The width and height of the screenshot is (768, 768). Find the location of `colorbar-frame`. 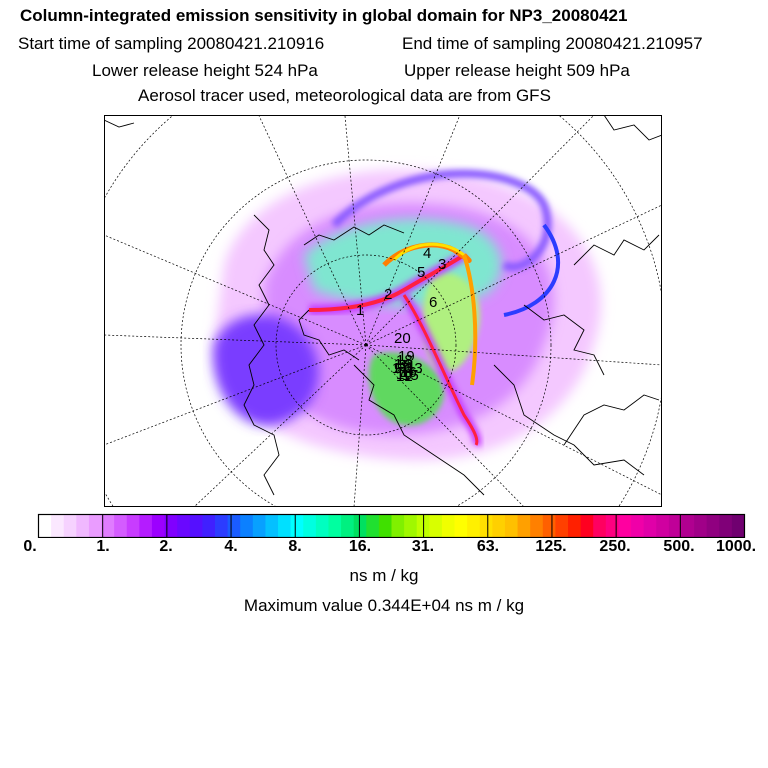

colorbar-frame is located at coordinates (391, 525).